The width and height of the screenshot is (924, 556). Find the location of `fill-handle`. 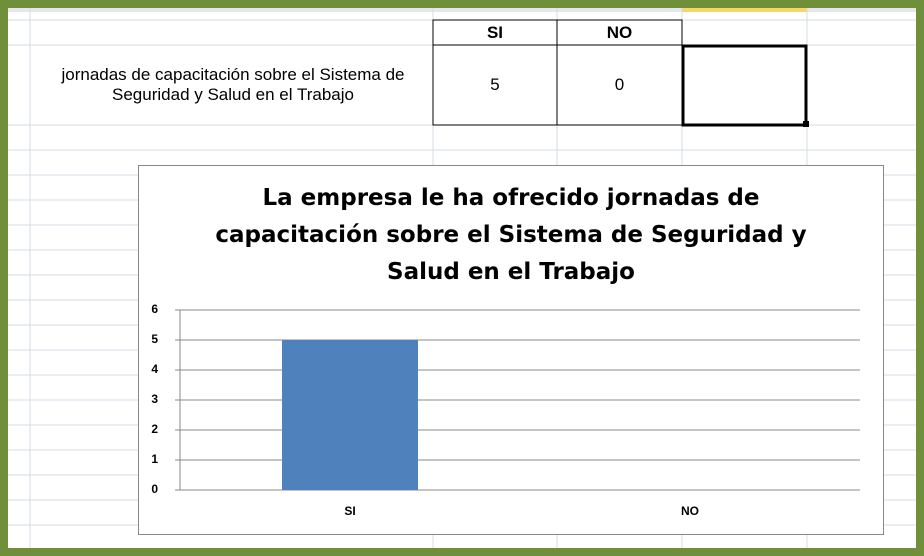

fill-handle is located at coordinates (806, 124).